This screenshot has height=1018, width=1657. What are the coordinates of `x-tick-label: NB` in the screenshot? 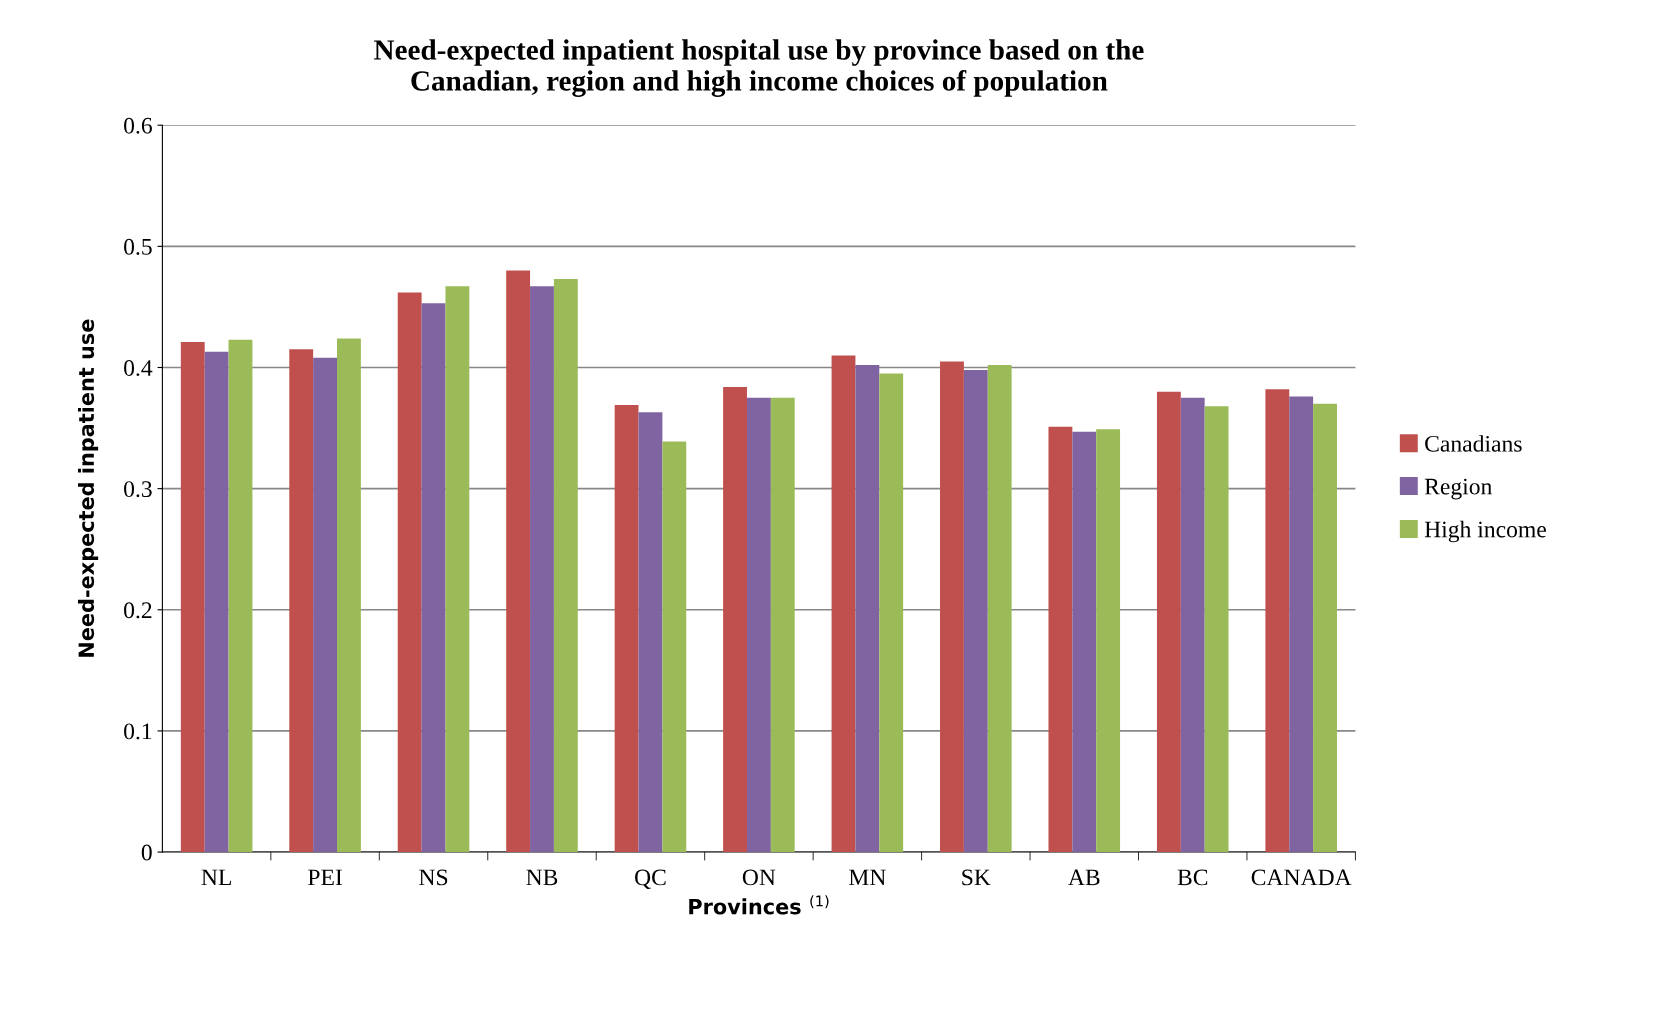 It's located at (542, 877).